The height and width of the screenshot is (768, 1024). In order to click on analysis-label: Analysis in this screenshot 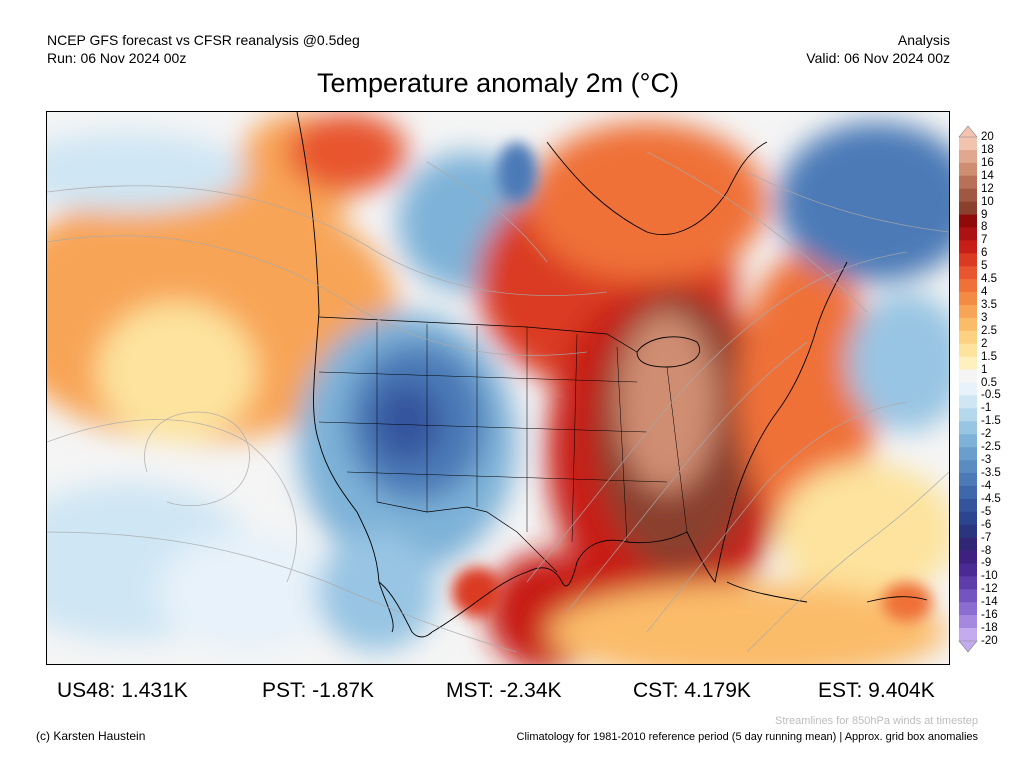, I will do `click(923, 40)`.